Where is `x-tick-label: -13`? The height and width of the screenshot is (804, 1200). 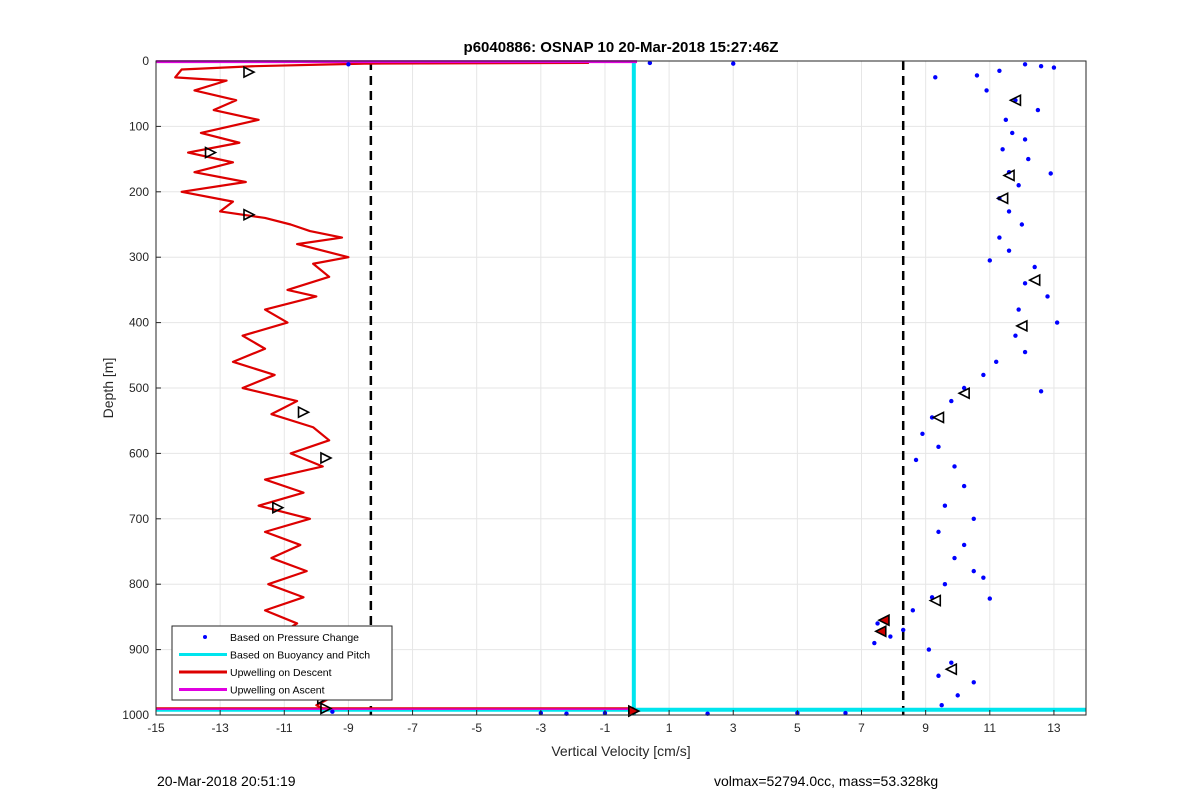 x-tick-label: -13 is located at coordinates (220, 728).